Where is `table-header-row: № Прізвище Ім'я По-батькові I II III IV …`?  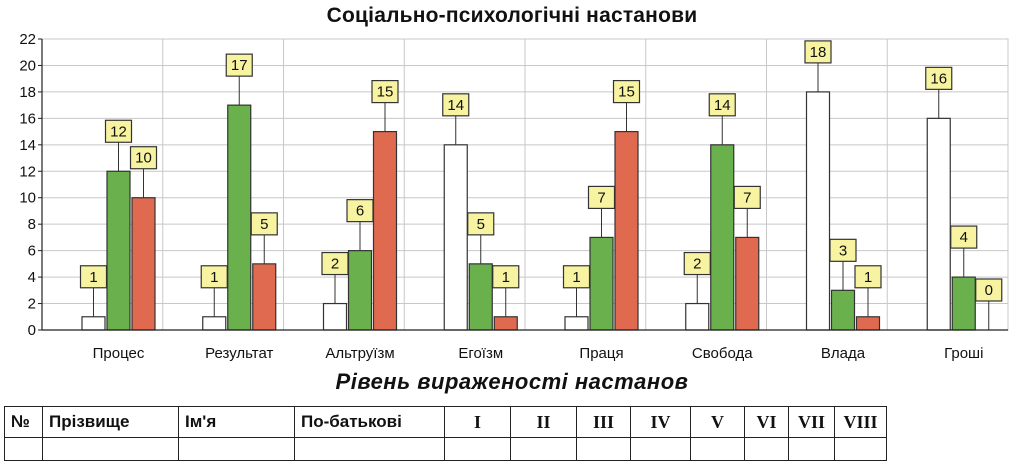 table-header-row: № Прізвище Ім'я По-батькові I II III IV … is located at coordinates (445, 422).